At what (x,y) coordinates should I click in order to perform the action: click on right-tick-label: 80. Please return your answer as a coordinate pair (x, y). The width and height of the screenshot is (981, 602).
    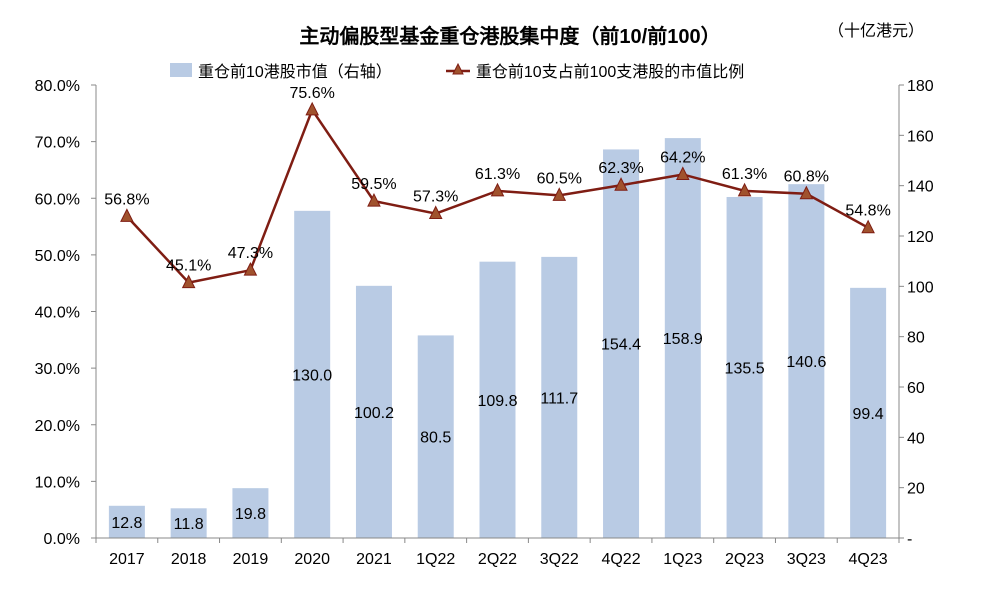
    Looking at the image, I should click on (916, 338).